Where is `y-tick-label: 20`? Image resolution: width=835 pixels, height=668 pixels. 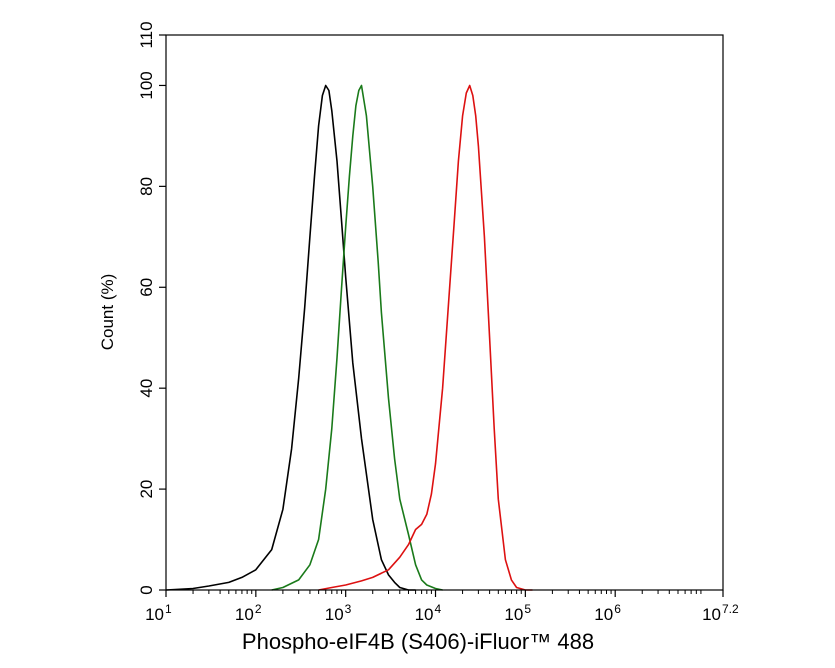
y-tick-label: 20 is located at coordinates (146, 489).